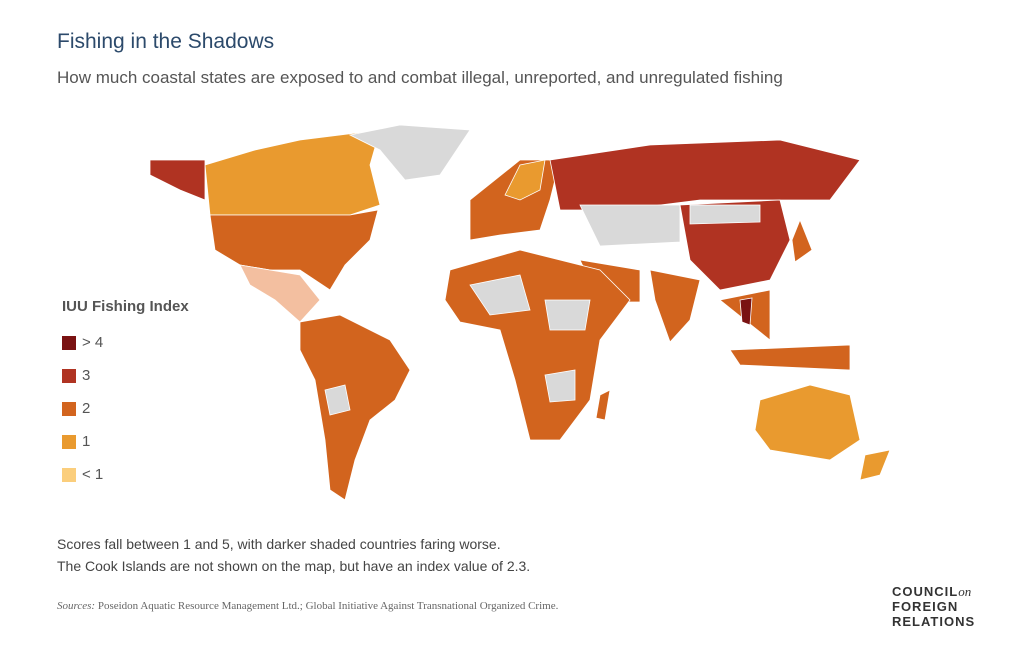  I want to click on usa, so click(294, 250).